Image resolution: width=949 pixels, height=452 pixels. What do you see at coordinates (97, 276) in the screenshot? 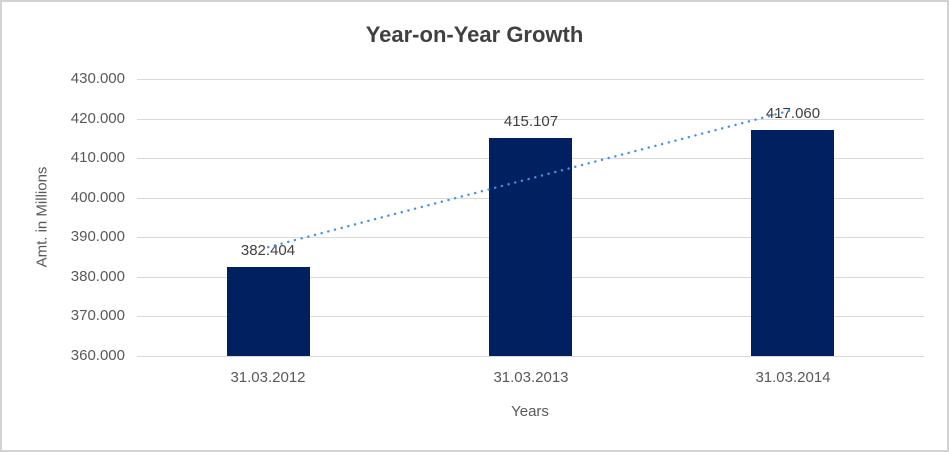
I see `y-tick-label: 380.000` at bounding box center [97, 276].